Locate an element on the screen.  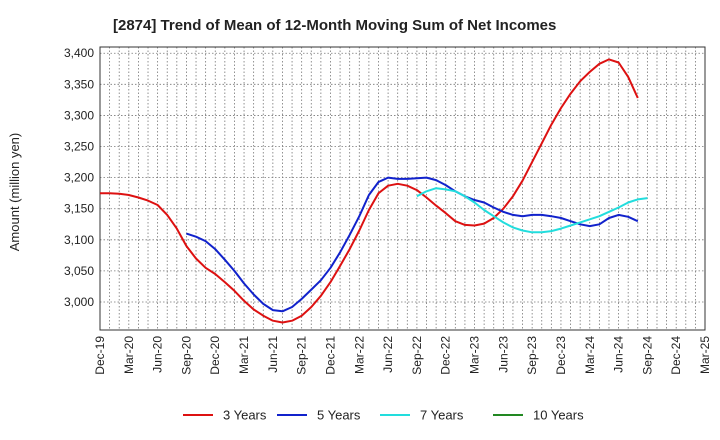
y-tick-label: 3,100 is located at coordinates (79, 240).